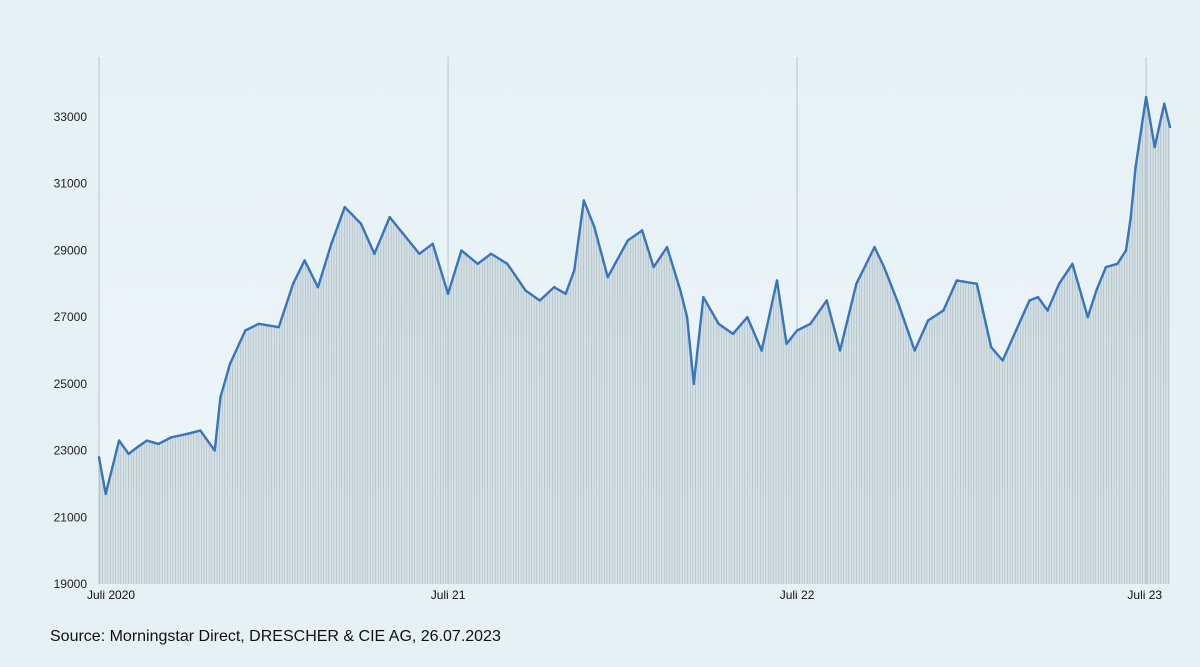 The width and height of the screenshot is (1200, 667). Describe the element at coordinates (1144, 595) in the screenshot. I see `x-tick-label: Juli 23` at that location.